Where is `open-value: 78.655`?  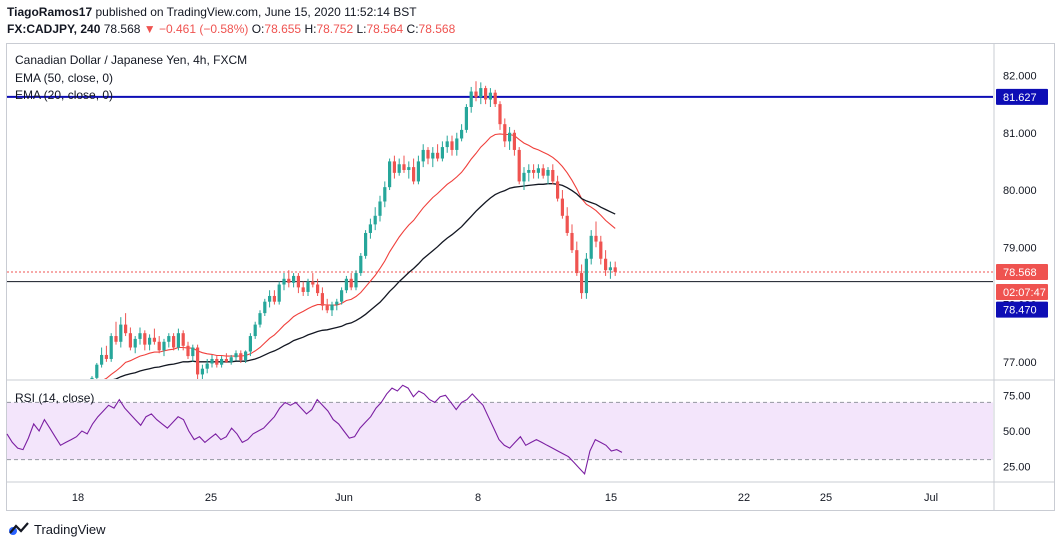 open-value: 78.655 is located at coordinates (283, 29).